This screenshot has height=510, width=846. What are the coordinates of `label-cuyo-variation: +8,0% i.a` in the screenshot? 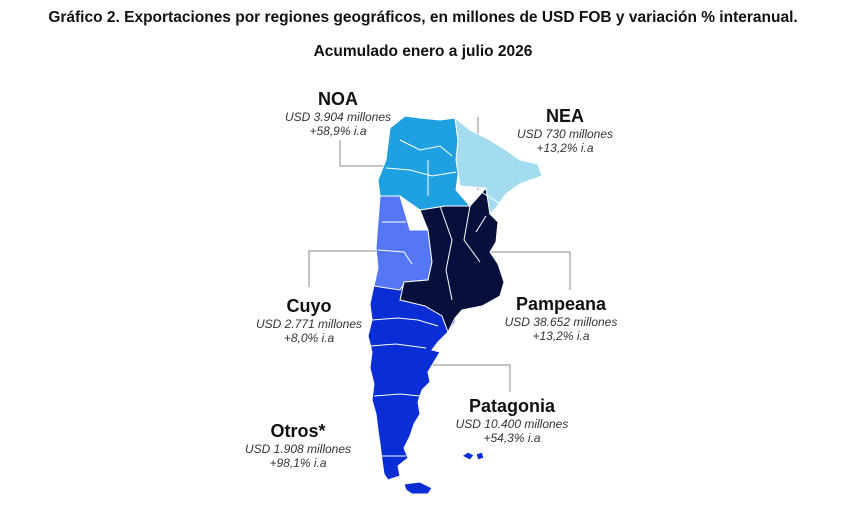 It's located at (309, 338).